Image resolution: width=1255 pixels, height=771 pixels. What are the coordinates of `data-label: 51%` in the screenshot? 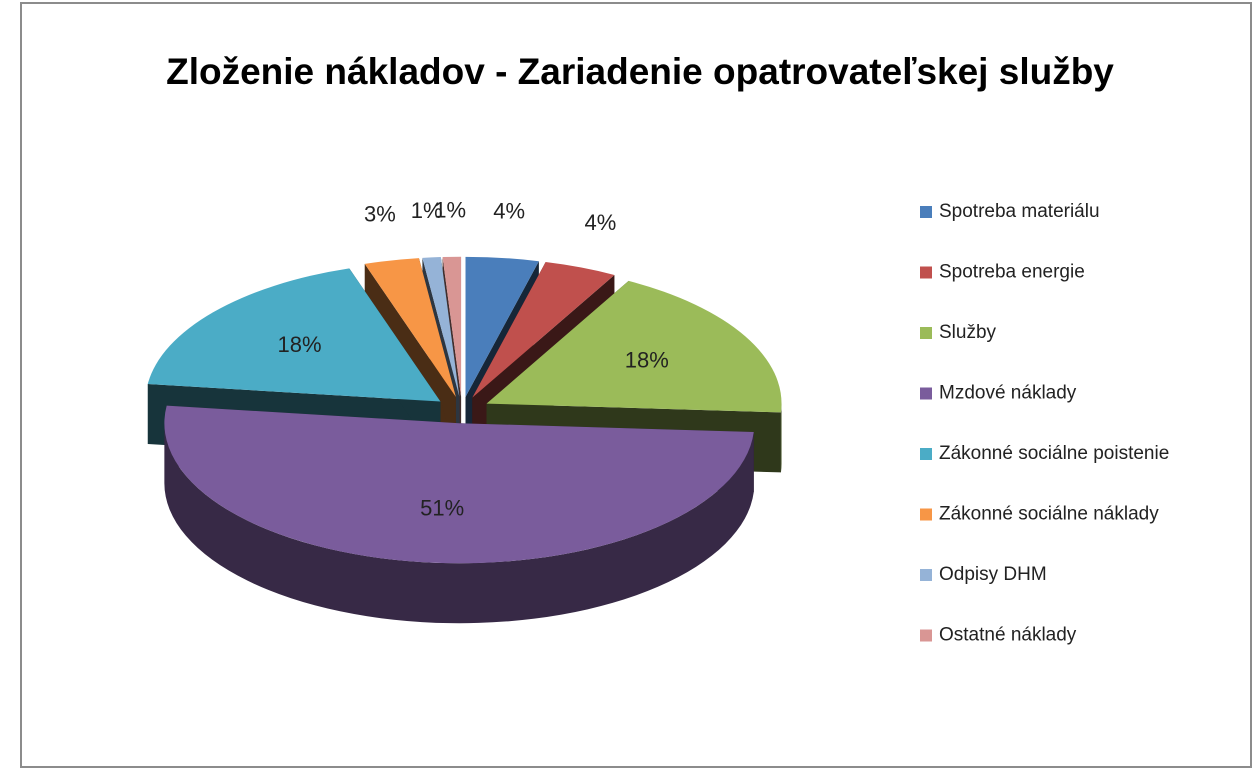 It's located at (442, 507).